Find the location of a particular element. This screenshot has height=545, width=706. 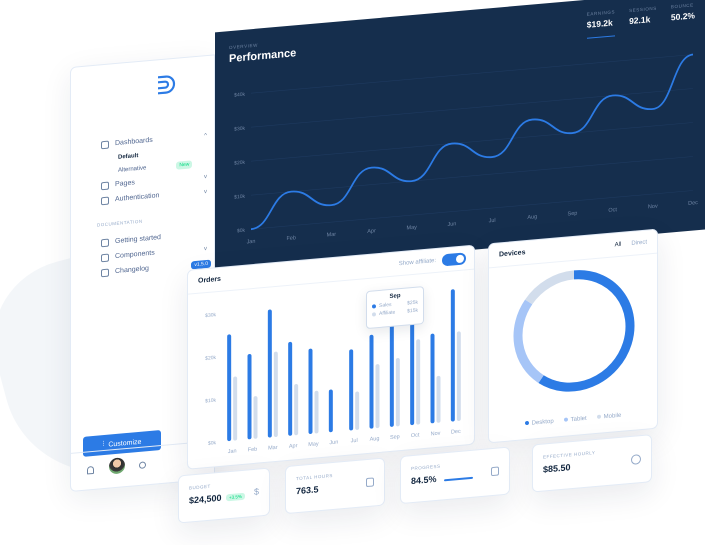

stat-label: SESSIONS is located at coordinates (643, 9).